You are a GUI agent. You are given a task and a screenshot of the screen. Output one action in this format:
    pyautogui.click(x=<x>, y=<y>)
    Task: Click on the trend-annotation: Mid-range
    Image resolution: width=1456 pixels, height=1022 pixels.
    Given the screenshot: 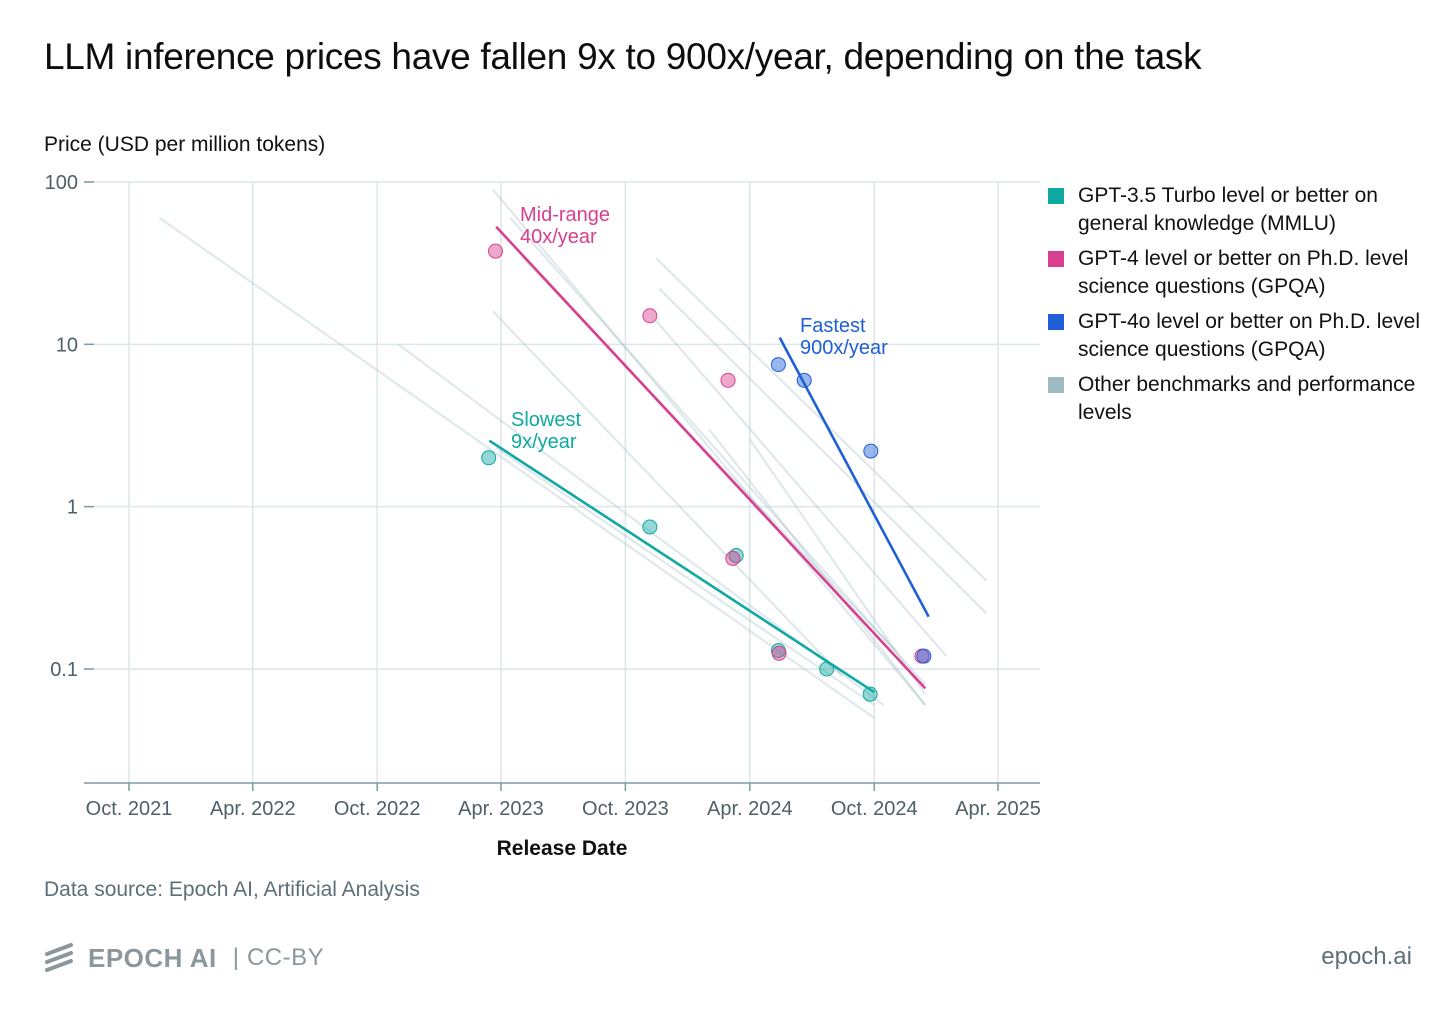 What is the action you would take?
    pyautogui.click(x=565, y=215)
    